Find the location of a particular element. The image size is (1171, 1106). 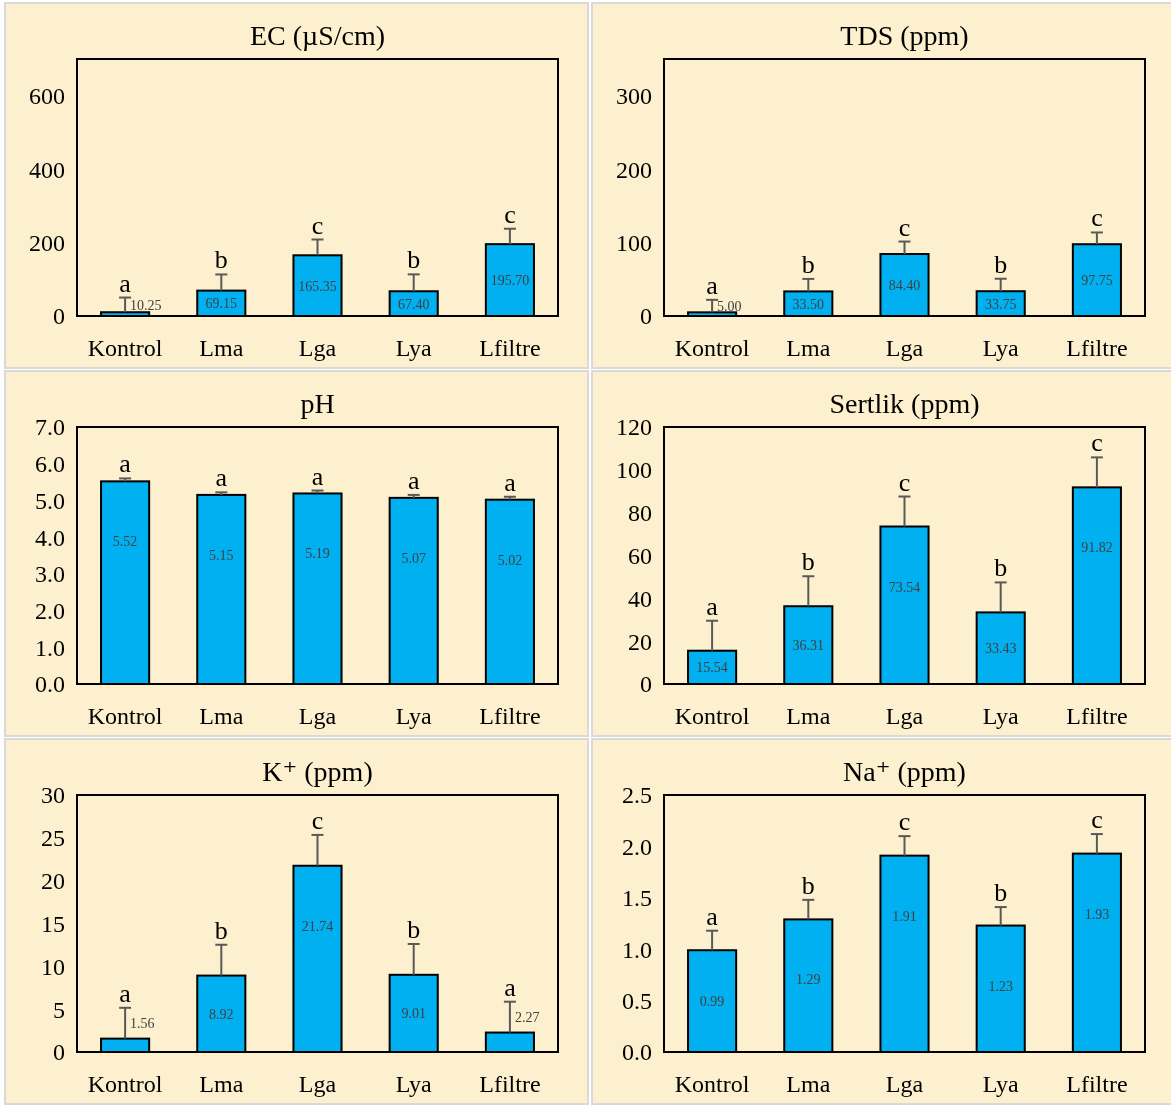

data-label: 8.92 is located at coordinates (221, 1014).